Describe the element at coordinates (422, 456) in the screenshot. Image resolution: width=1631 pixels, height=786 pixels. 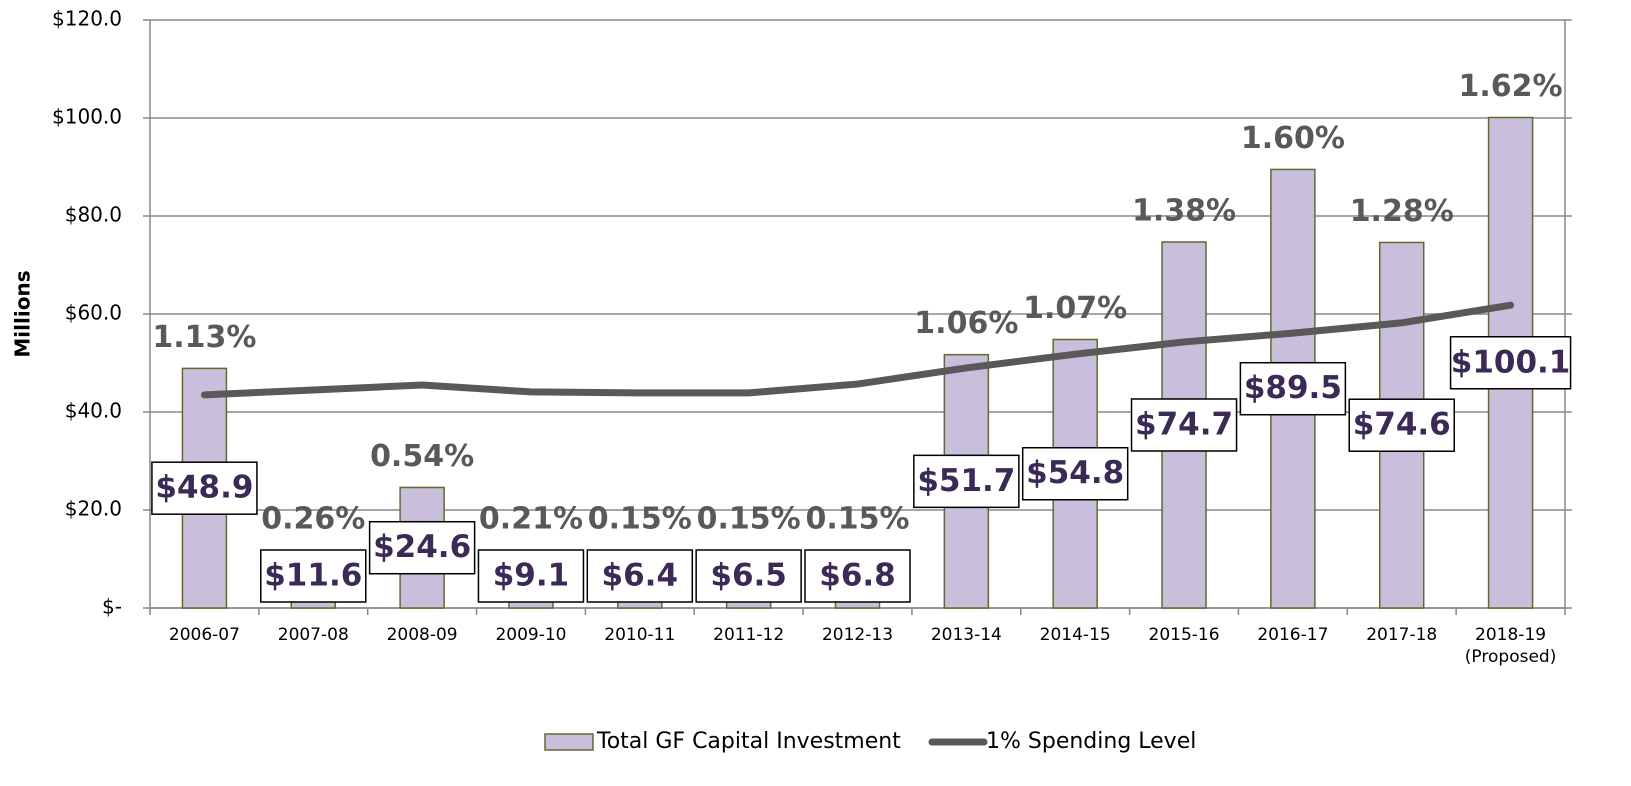
I see `annotation: 0.54%` at that location.